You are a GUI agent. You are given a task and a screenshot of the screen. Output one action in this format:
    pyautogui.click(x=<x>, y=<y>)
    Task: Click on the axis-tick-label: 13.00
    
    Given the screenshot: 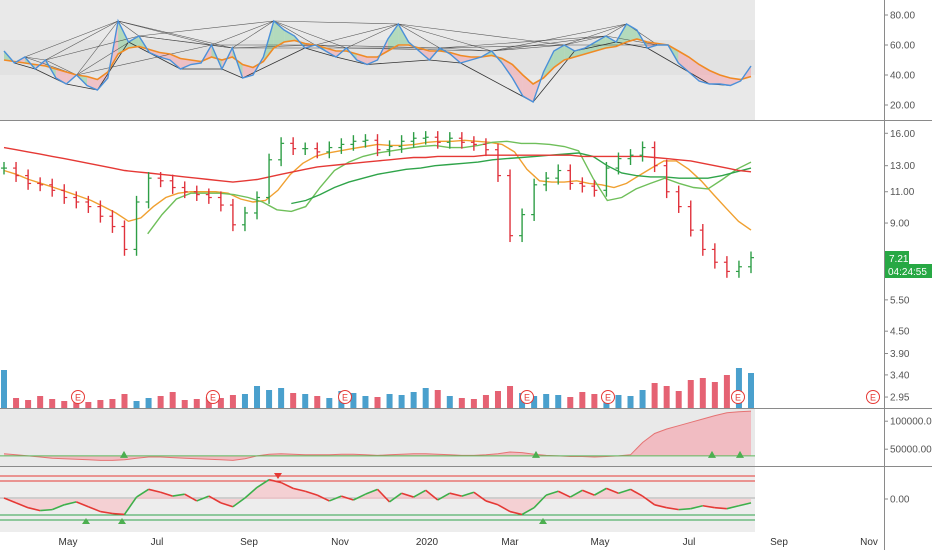 What is the action you would take?
    pyautogui.click(x=902, y=166)
    